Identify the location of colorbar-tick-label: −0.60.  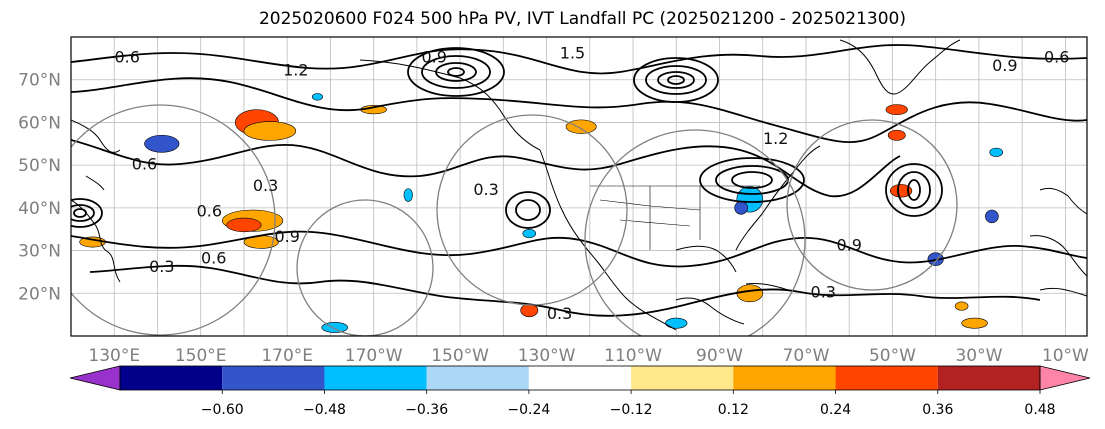
(222, 410).